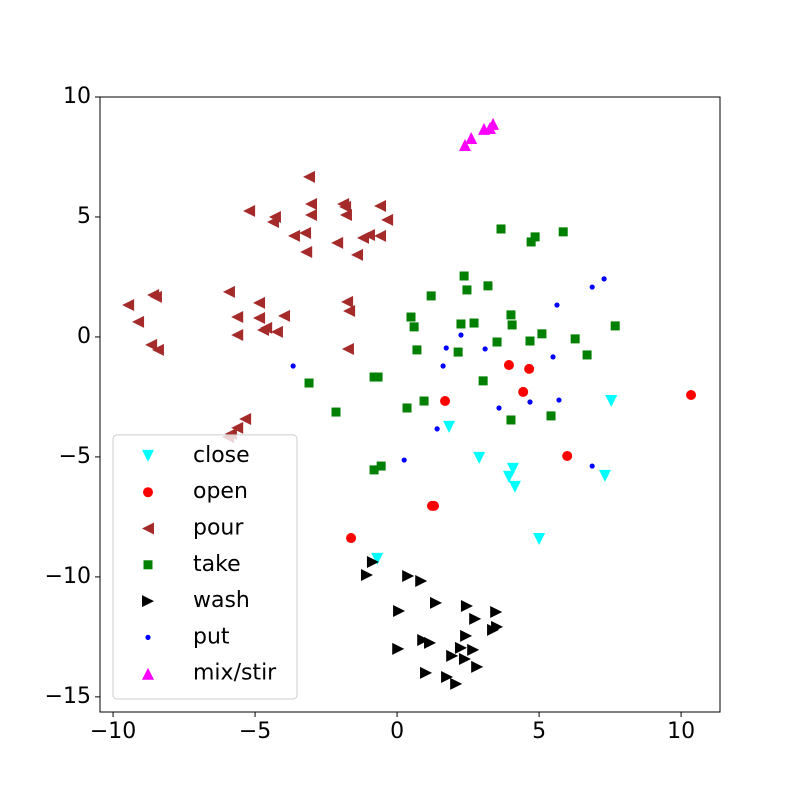 Image resolution: width=800 pixels, height=800 pixels. What do you see at coordinates (217, 564) in the screenshot?
I see `legend-label: take` at bounding box center [217, 564].